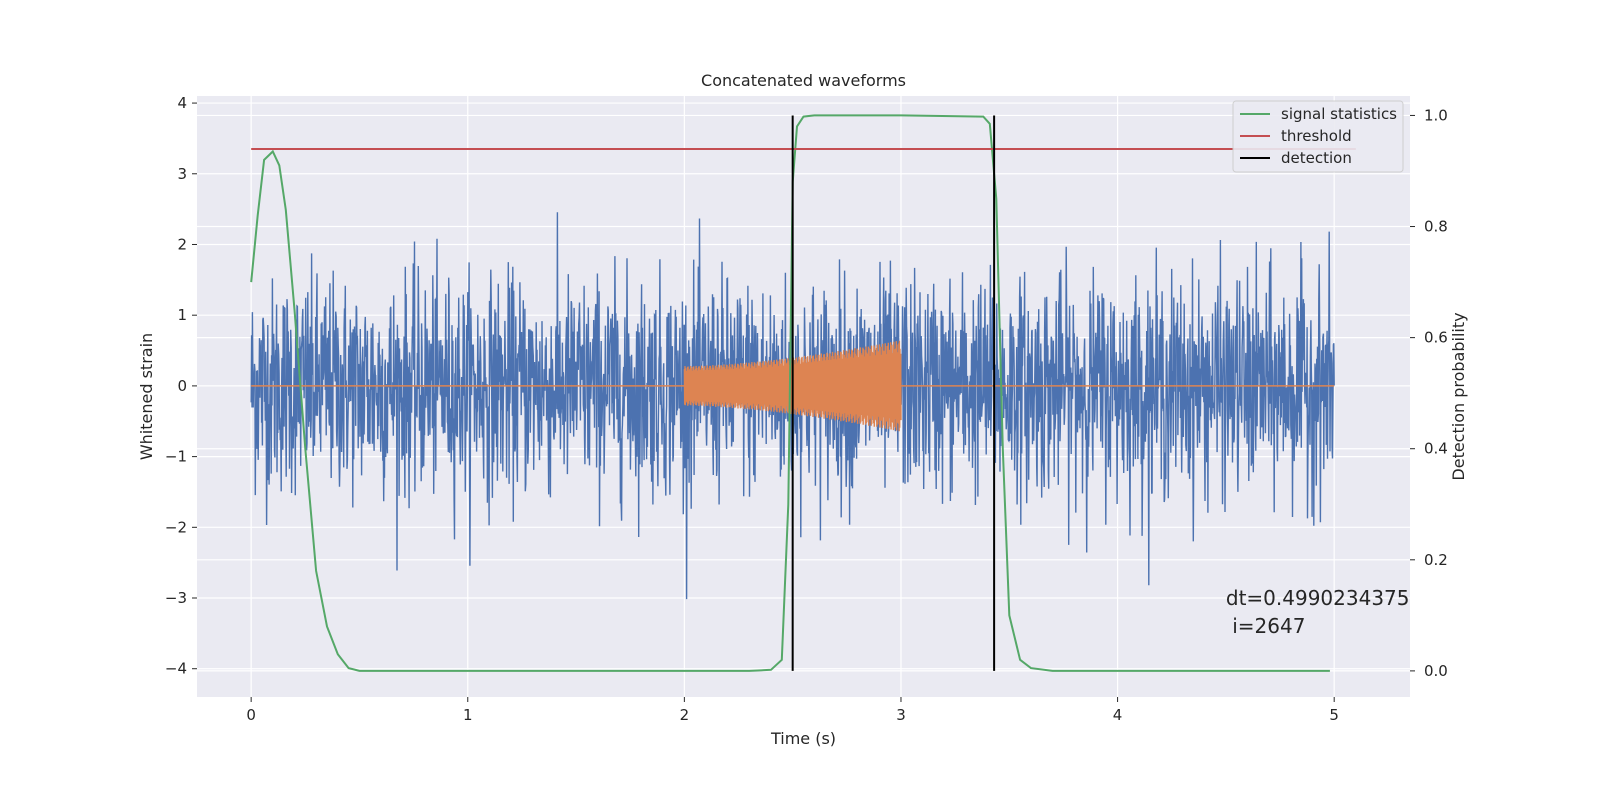 The height and width of the screenshot is (800, 1600). Describe the element at coordinates (1118, 715) in the screenshot. I see `x-tick-label: 4` at that location.